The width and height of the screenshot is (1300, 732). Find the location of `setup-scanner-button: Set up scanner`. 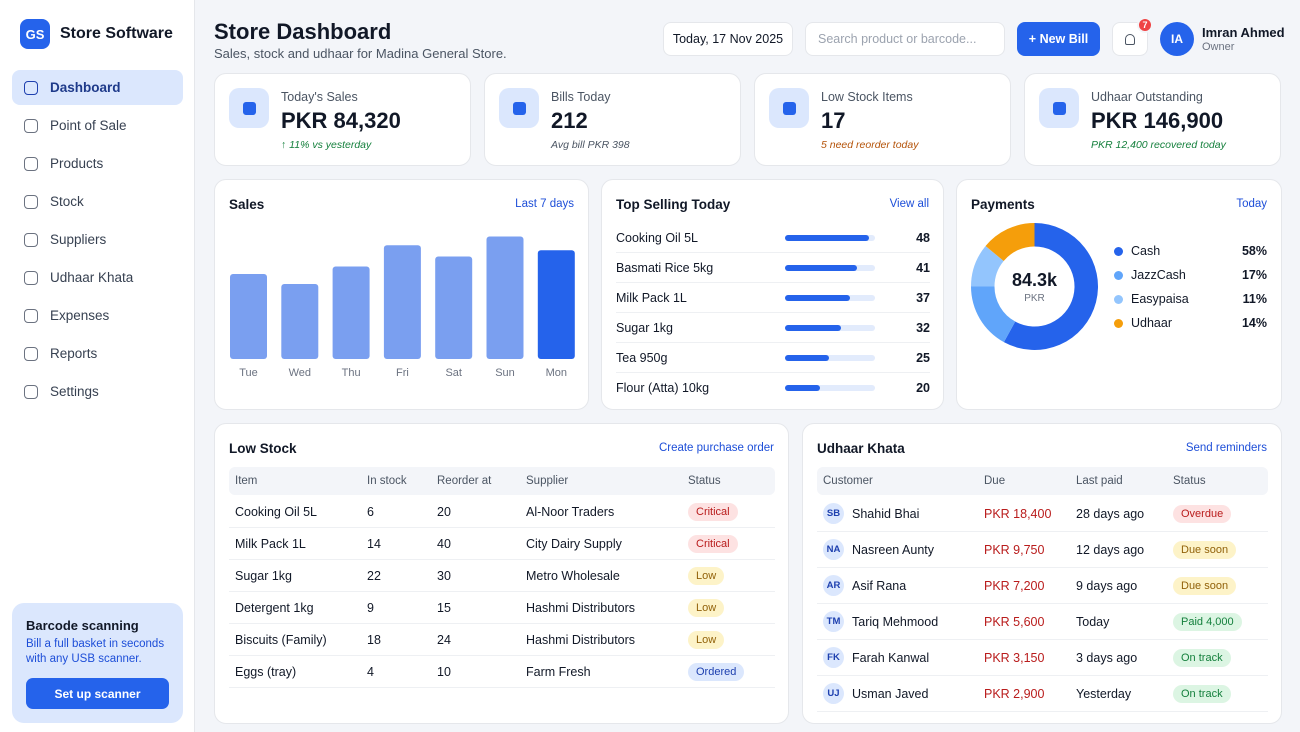

setup-scanner-button: Set up scanner is located at coordinates (97, 693).